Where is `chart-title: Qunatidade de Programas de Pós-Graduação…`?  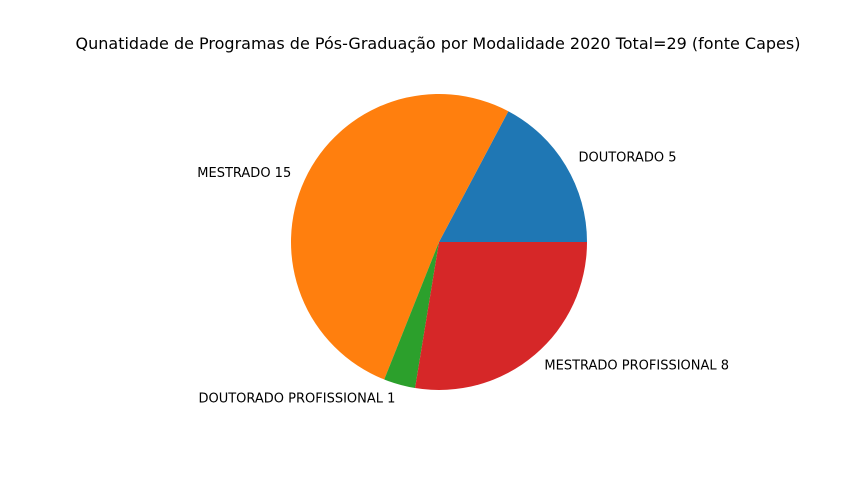 chart-title: Qunatidade de Programas de Pós-Graduação… is located at coordinates (438, 43).